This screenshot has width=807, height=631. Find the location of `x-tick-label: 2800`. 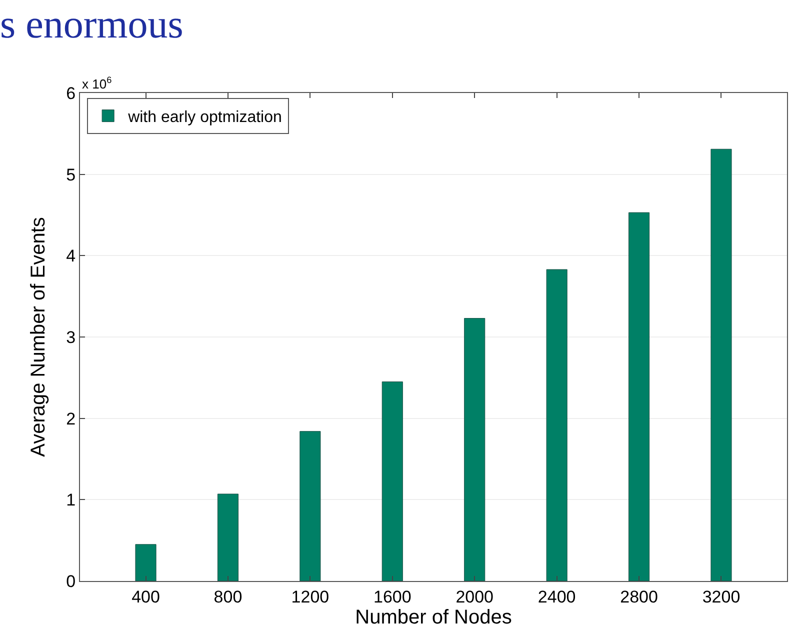

x-tick-label: 2800 is located at coordinates (639, 596).